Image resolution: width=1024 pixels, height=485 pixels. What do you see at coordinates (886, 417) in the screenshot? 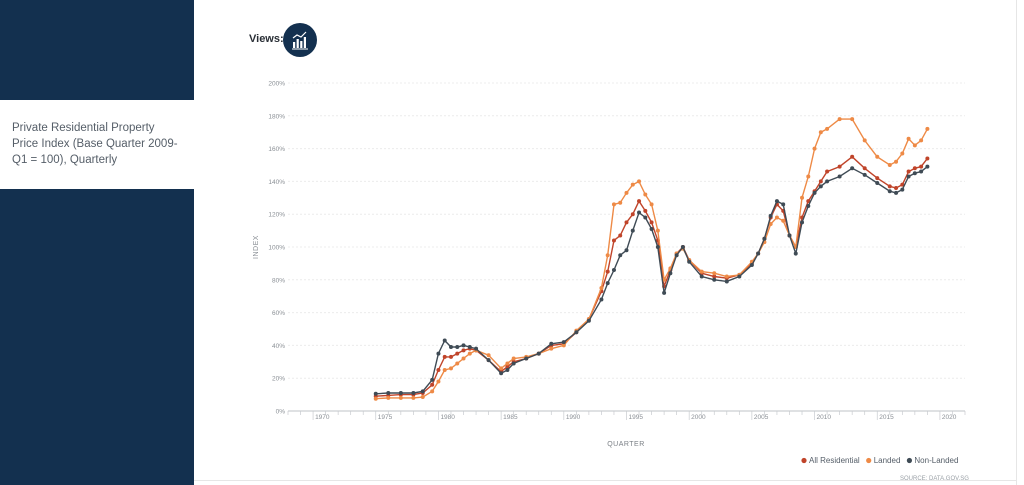
I see `x-tick-label: 2015` at bounding box center [886, 417].